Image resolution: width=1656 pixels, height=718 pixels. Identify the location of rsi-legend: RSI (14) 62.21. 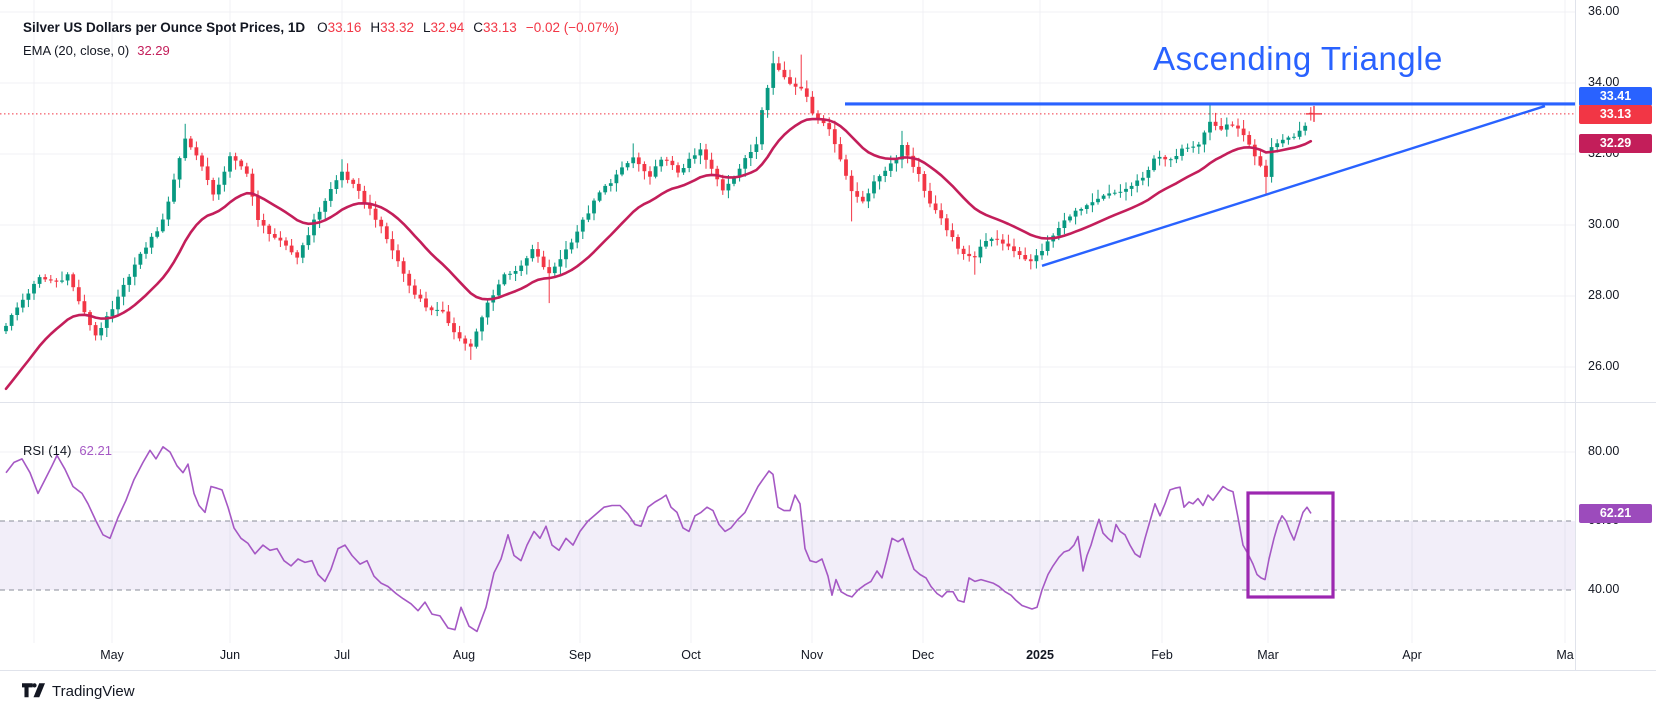
(67, 450).